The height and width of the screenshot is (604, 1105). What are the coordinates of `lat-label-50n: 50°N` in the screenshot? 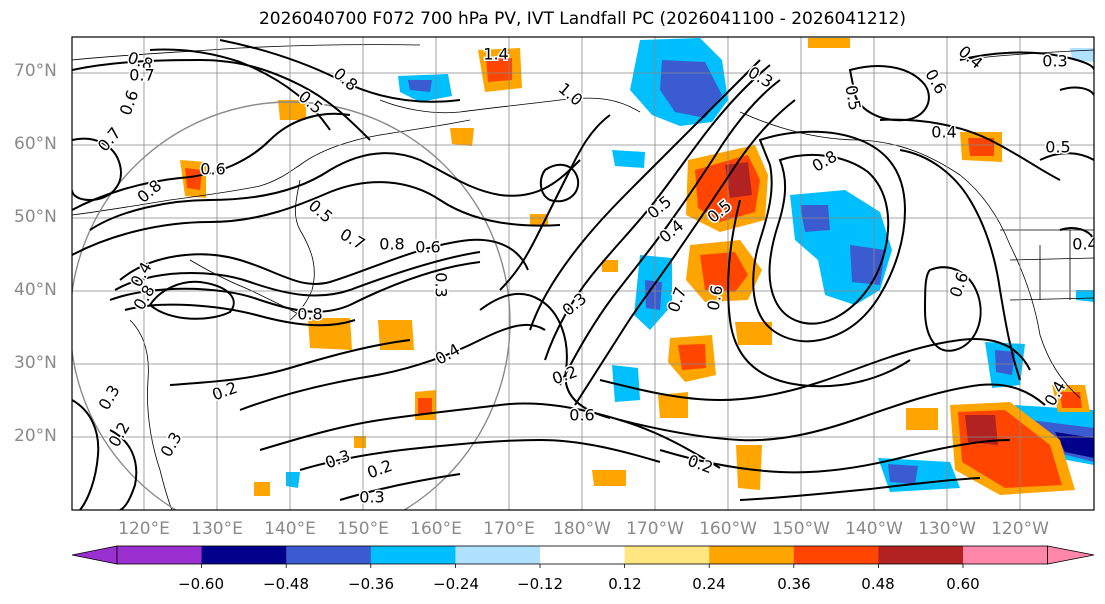 It's located at (35, 217).